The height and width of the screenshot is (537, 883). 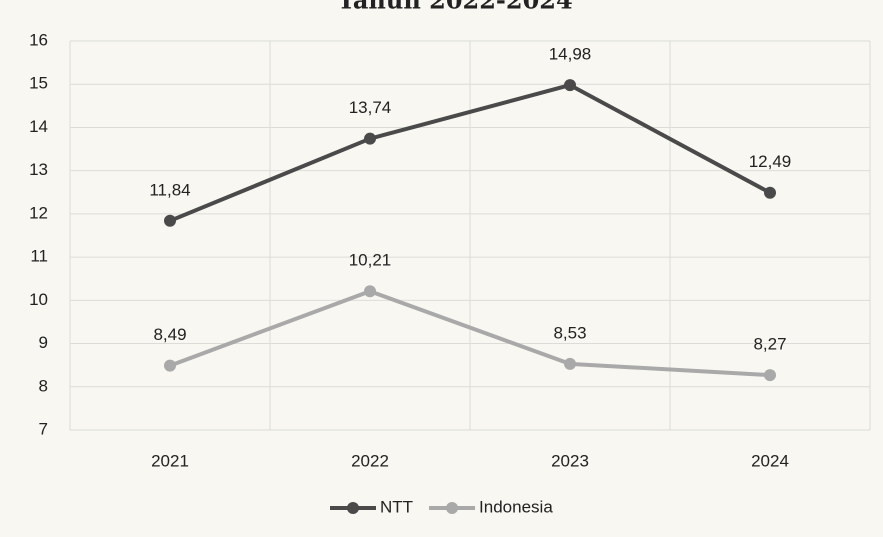 What do you see at coordinates (569, 332) in the screenshot?
I see `data-label: 8,53` at bounding box center [569, 332].